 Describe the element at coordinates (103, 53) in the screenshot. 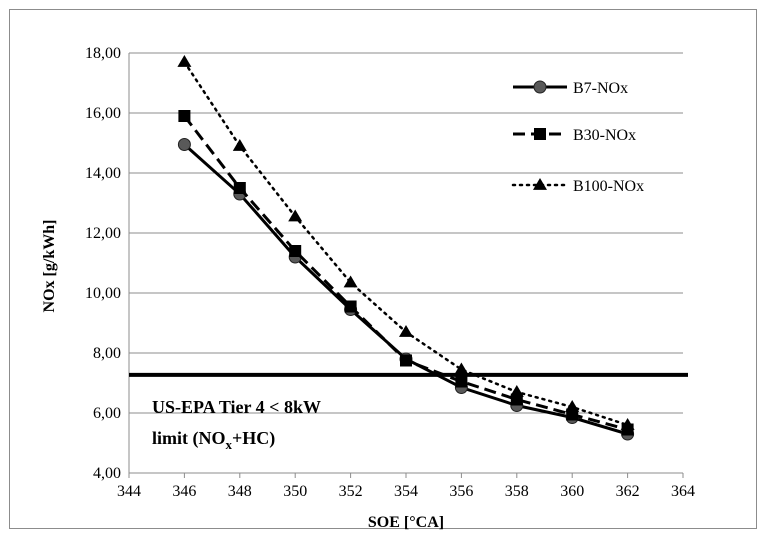

I see `y-tick-label: 18,00` at that location.